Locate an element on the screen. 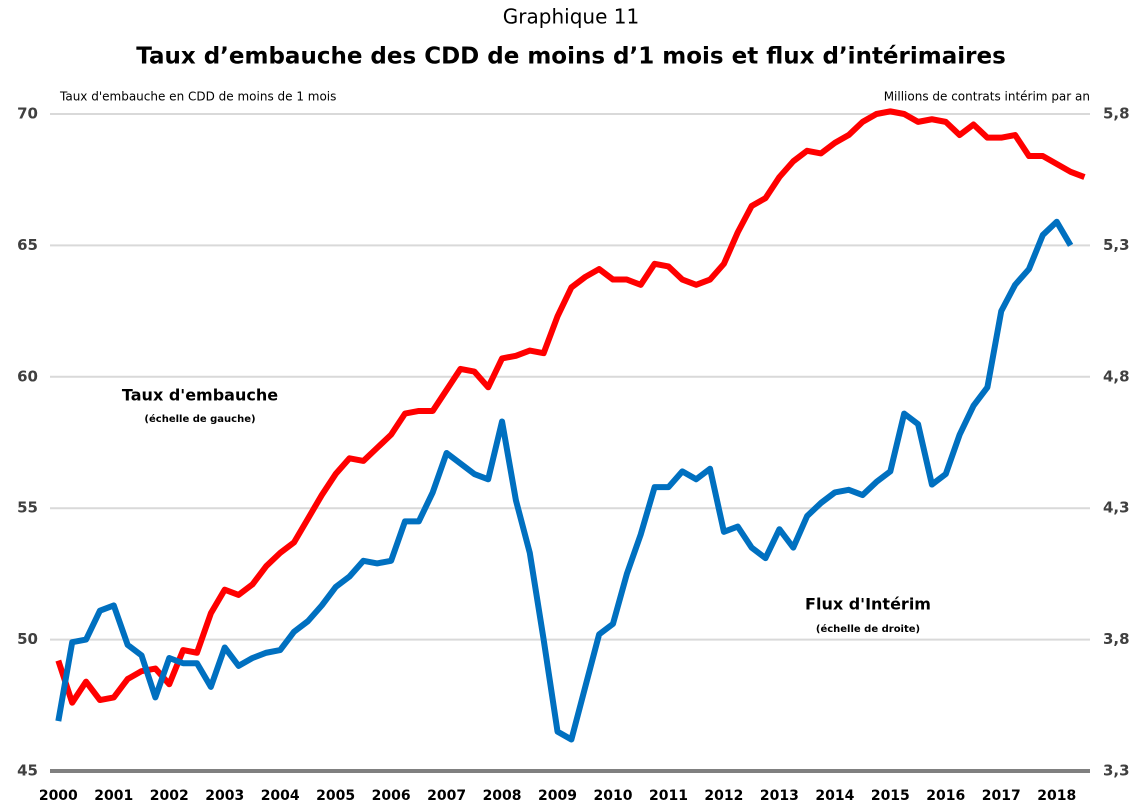 The height and width of the screenshot is (807, 1143). x-tick-label: 2003 is located at coordinates (224, 796).